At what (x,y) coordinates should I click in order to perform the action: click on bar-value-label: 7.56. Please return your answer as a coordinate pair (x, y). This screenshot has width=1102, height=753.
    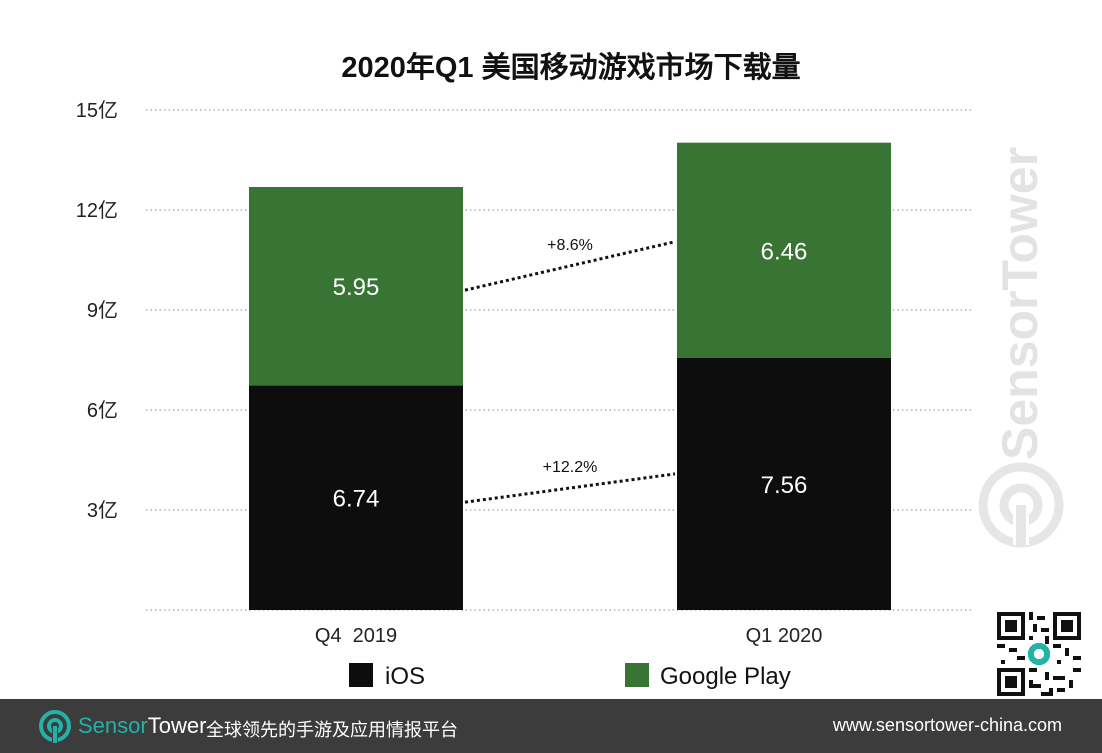
    Looking at the image, I should click on (784, 485).